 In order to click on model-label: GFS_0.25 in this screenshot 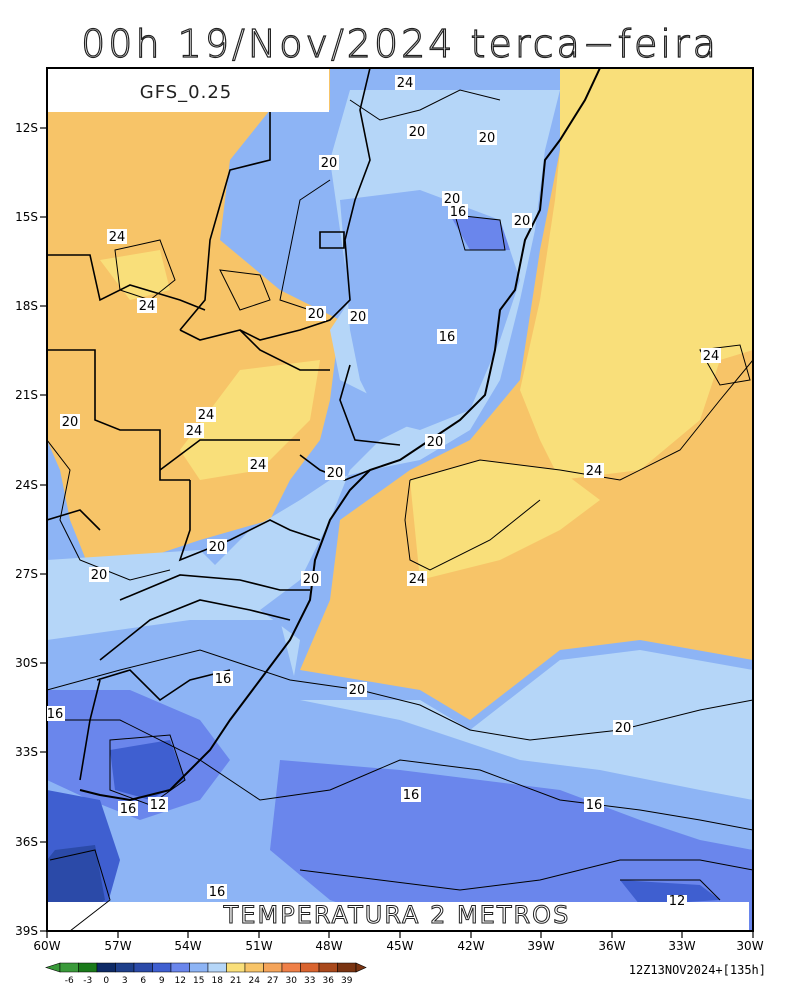, I will do `click(186, 92)`.